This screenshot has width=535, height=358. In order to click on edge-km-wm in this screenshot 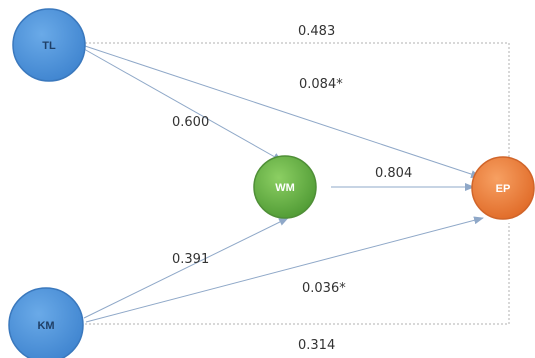, I will do `click(186, 268)`.